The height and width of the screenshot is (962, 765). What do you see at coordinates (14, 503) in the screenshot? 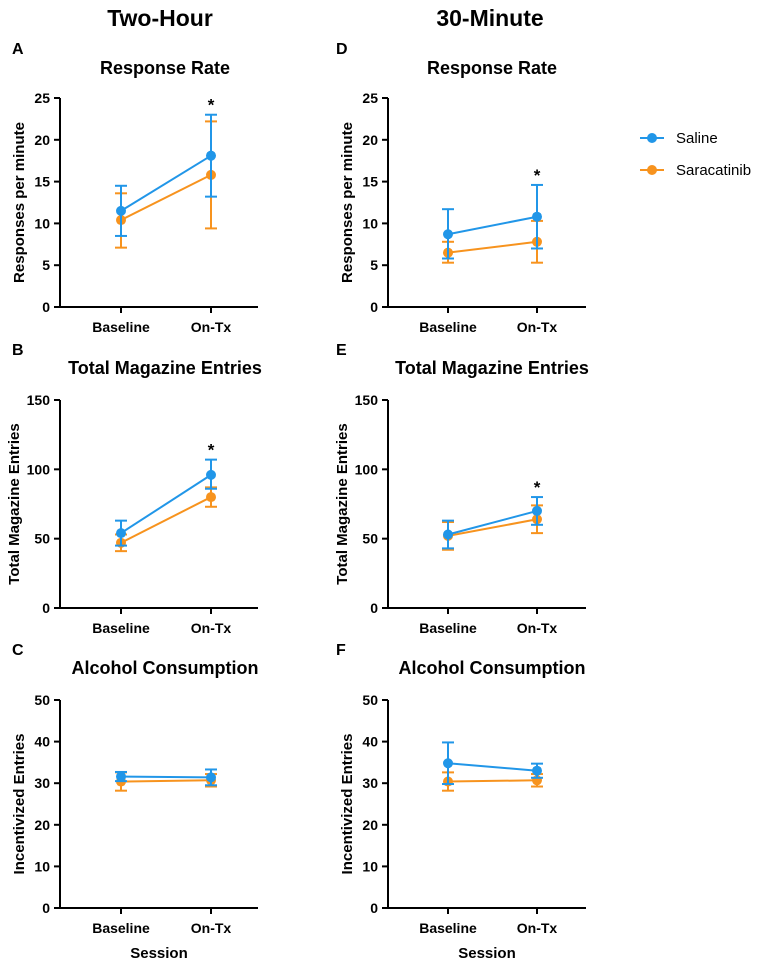
I see `y-axis-label-b: Total Magazine Entries` at bounding box center [14, 503].